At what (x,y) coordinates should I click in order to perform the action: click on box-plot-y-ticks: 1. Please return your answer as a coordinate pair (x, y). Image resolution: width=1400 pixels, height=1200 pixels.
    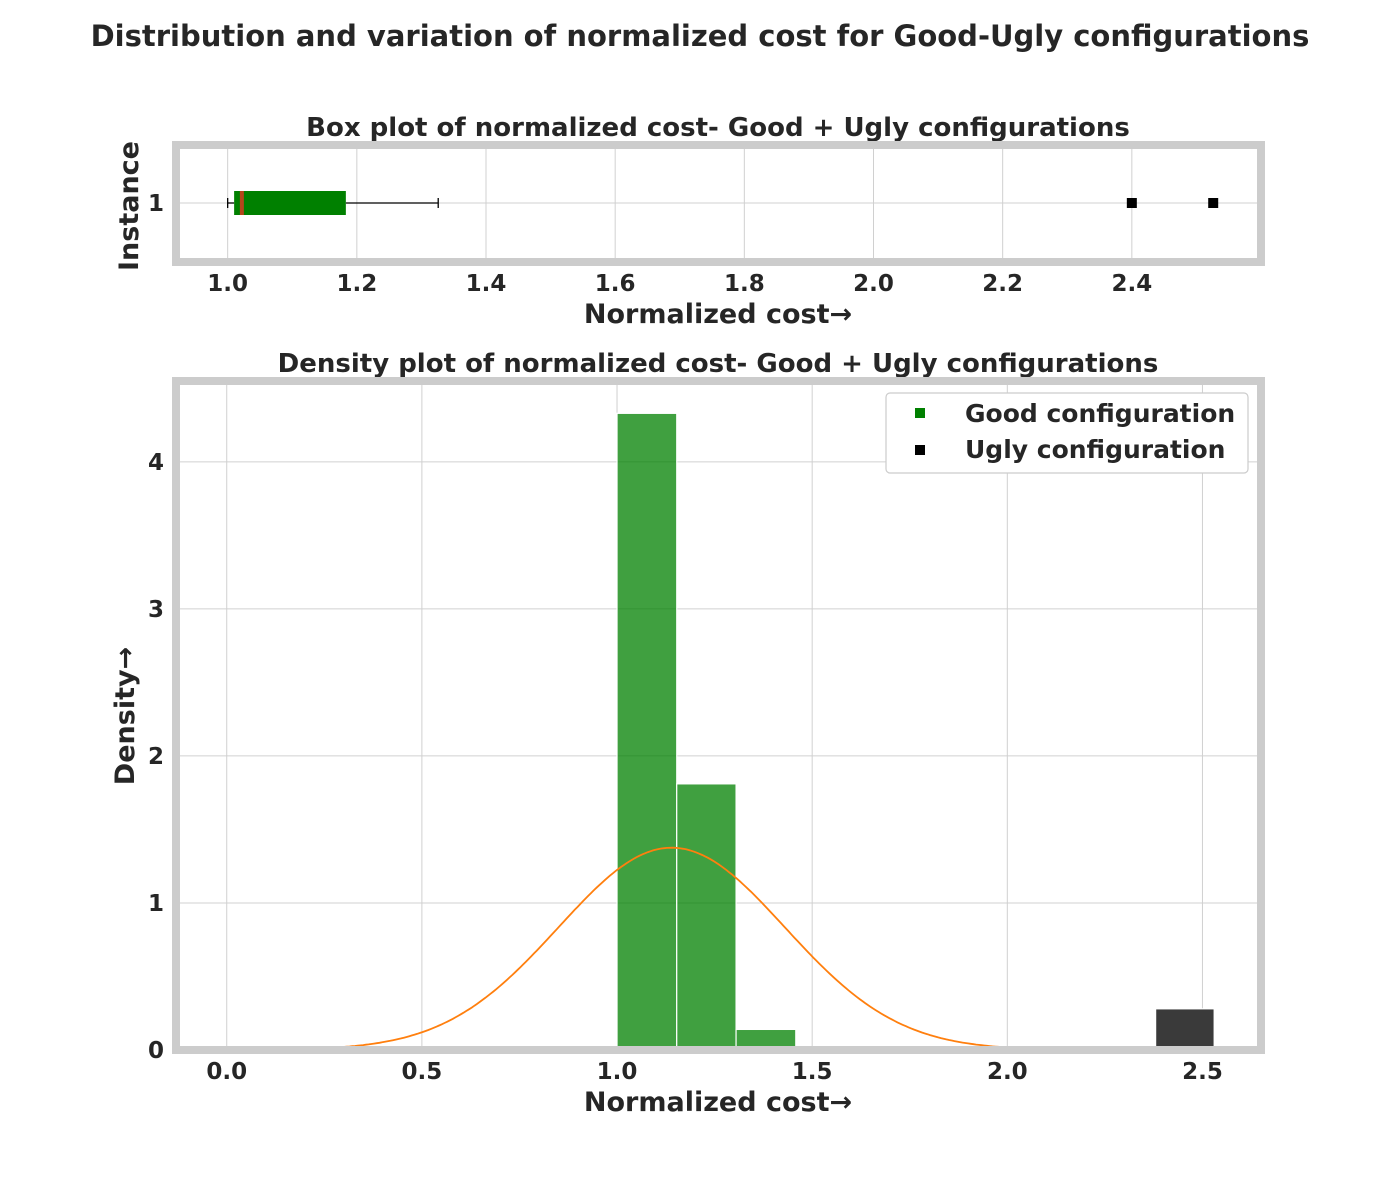
    Looking at the image, I should click on (156, 204).